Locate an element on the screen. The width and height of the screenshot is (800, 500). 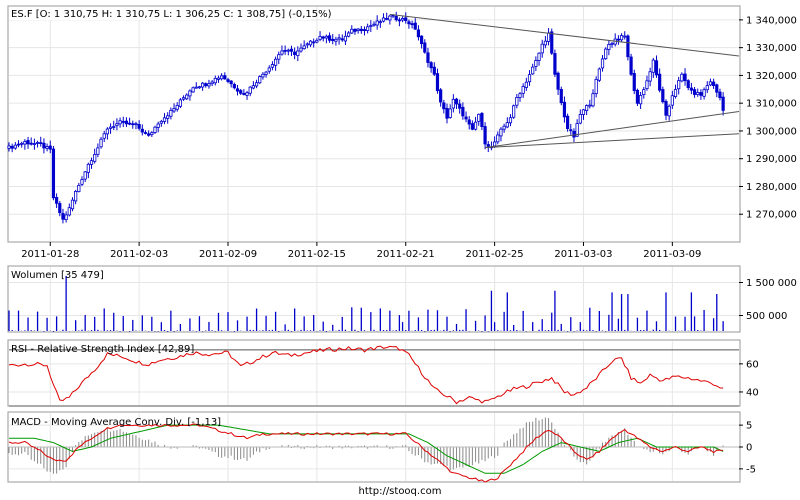
volume-y-axis: 500 000 1 500 000 is located at coordinates (768, 300).